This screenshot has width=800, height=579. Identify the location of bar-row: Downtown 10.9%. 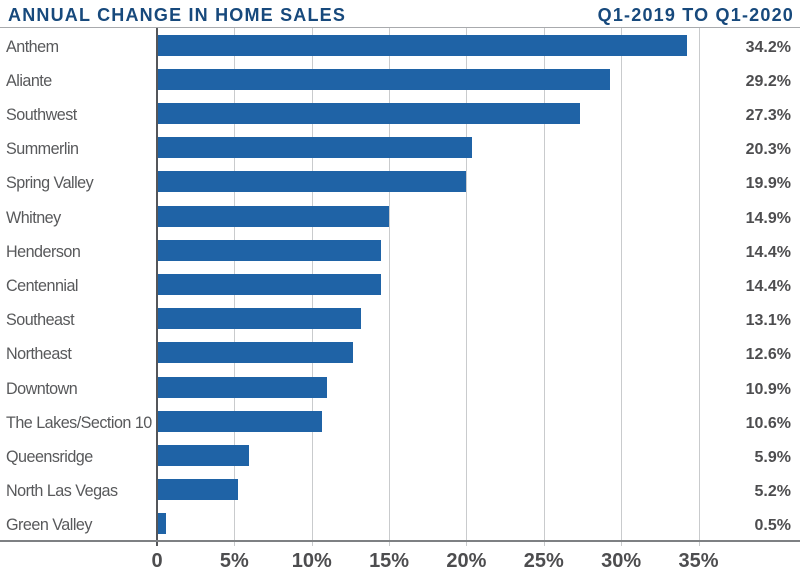
(400, 387).